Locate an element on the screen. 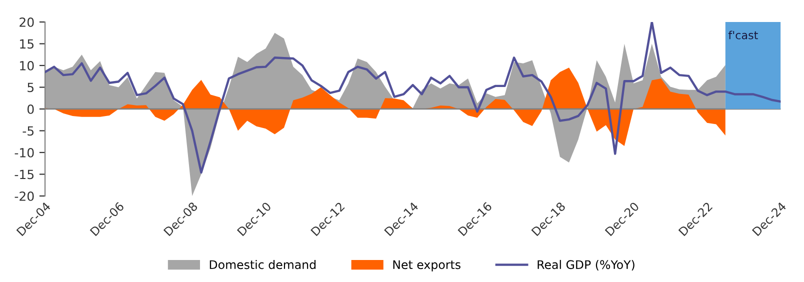  legend-label: Domestic demand is located at coordinates (263, 265).